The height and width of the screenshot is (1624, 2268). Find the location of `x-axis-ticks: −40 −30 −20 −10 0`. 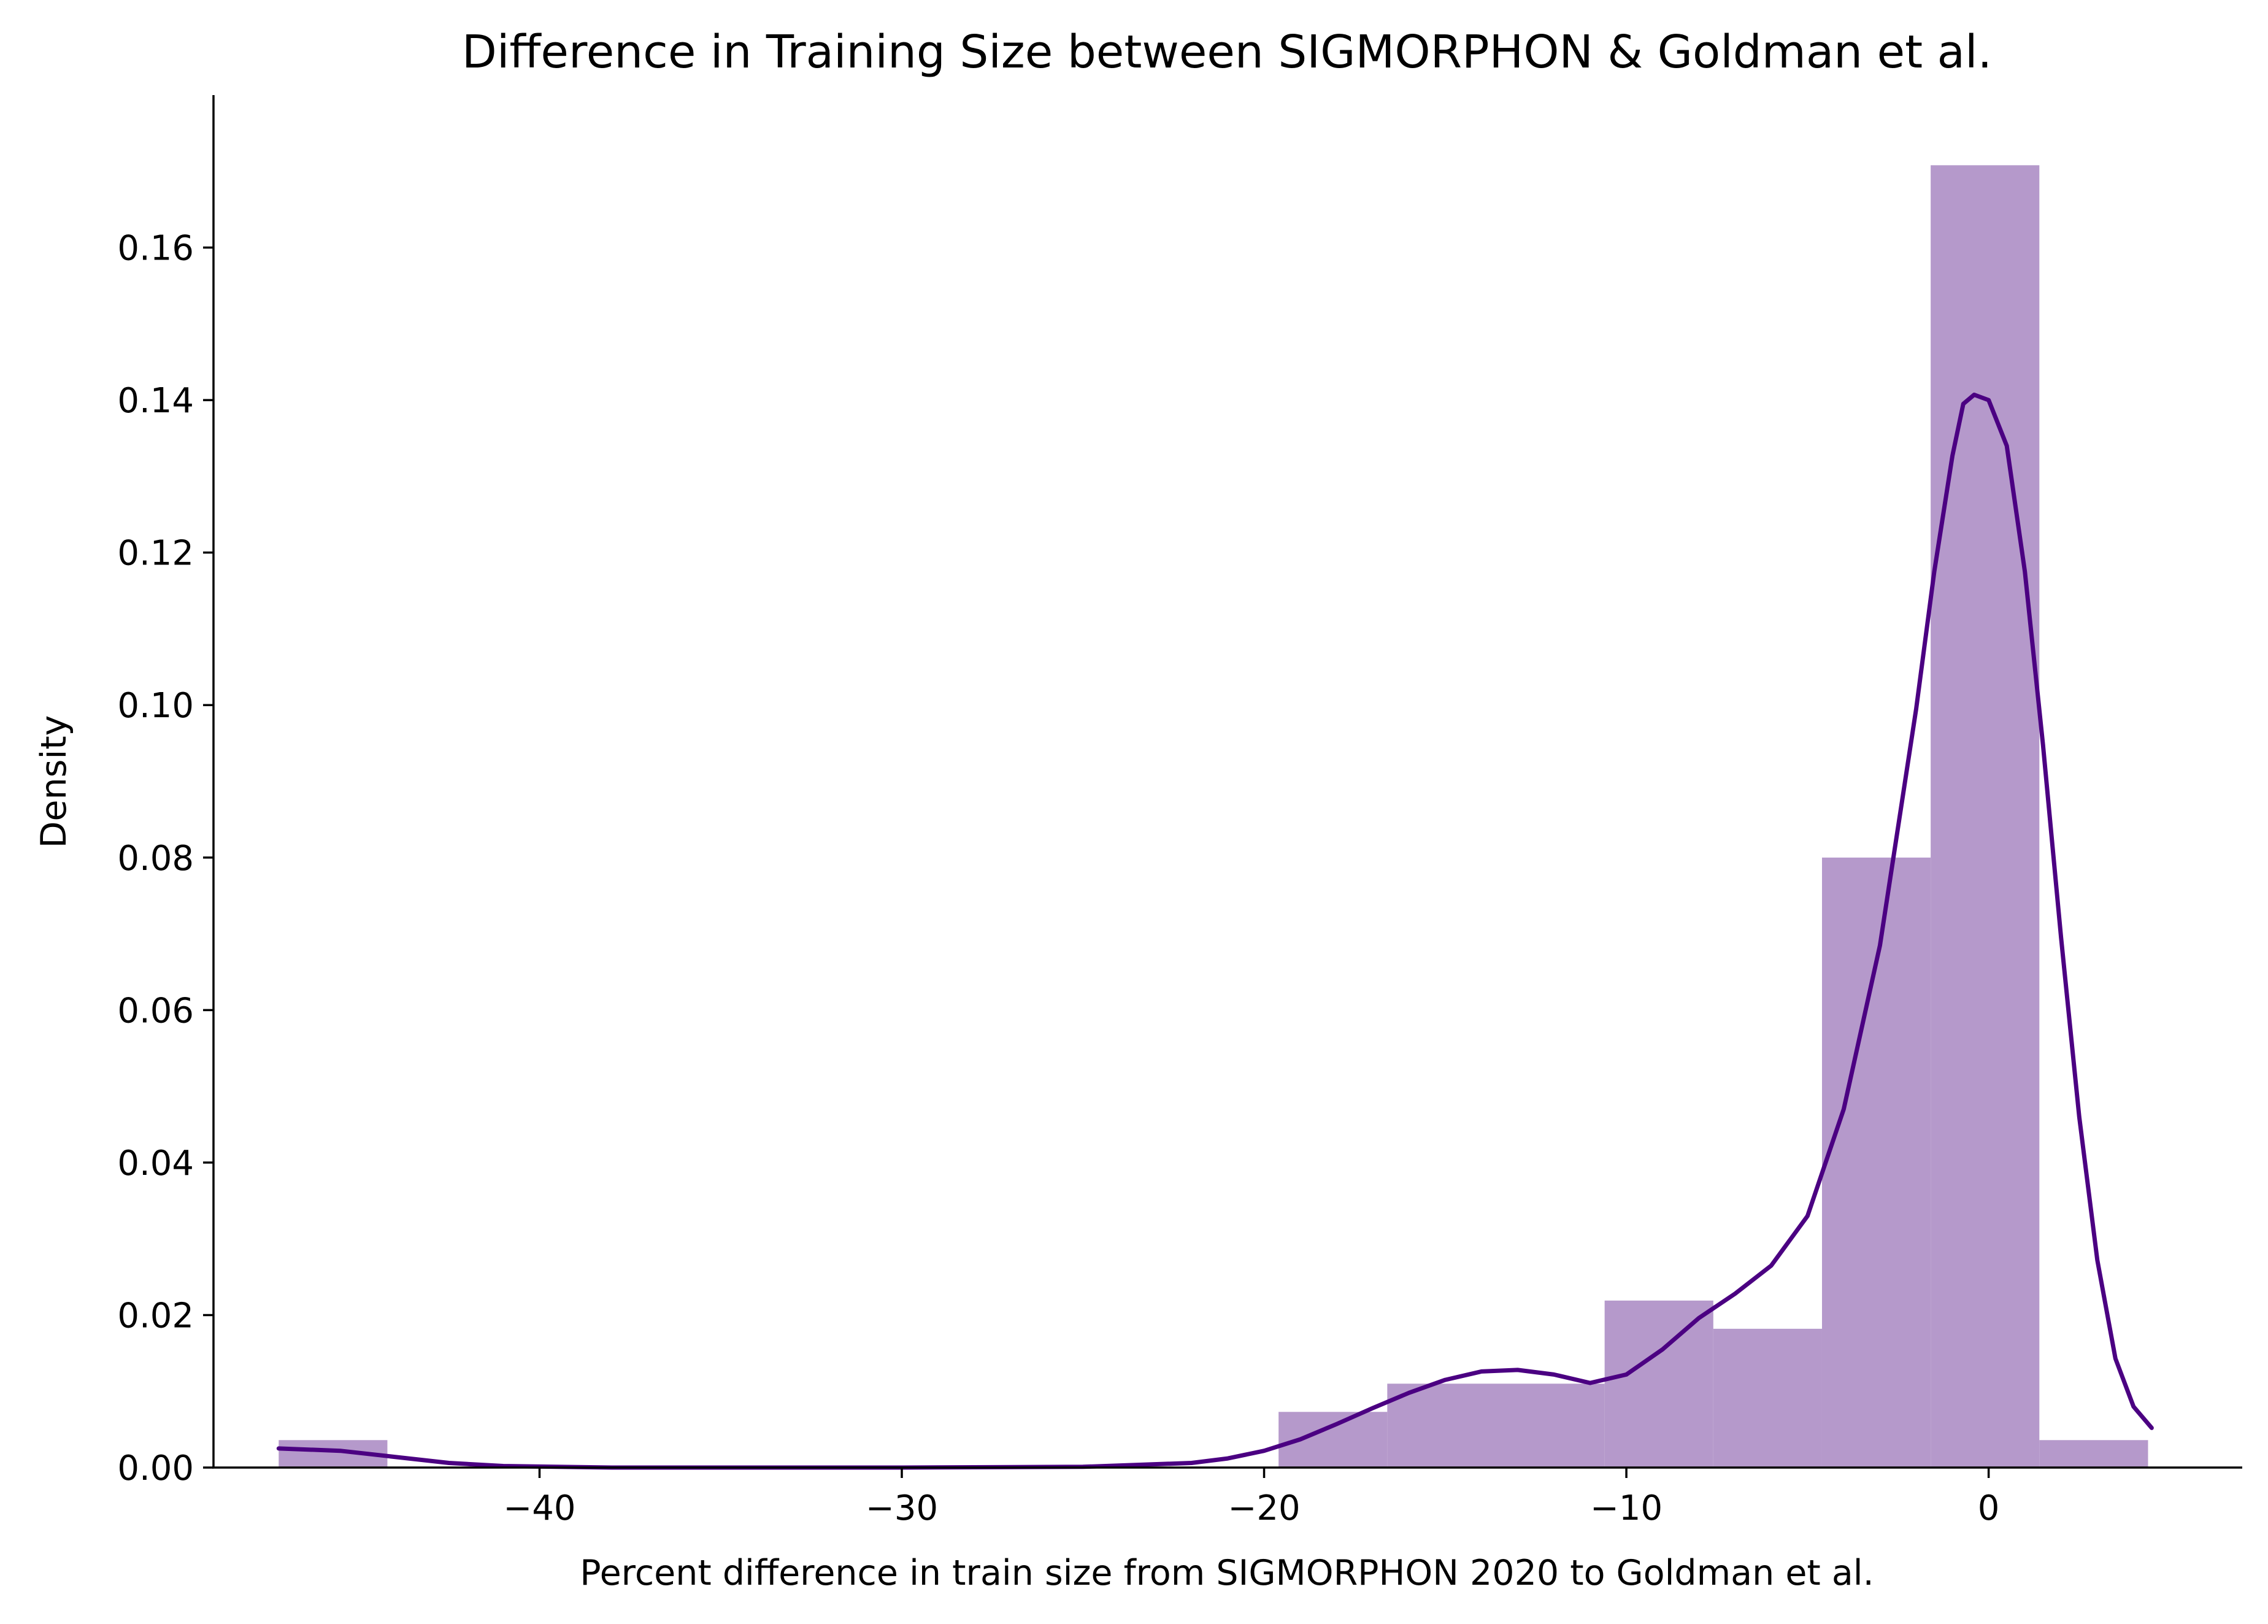

x-axis-ticks: −40 −30 −20 −10 0 is located at coordinates (1251, 1498).